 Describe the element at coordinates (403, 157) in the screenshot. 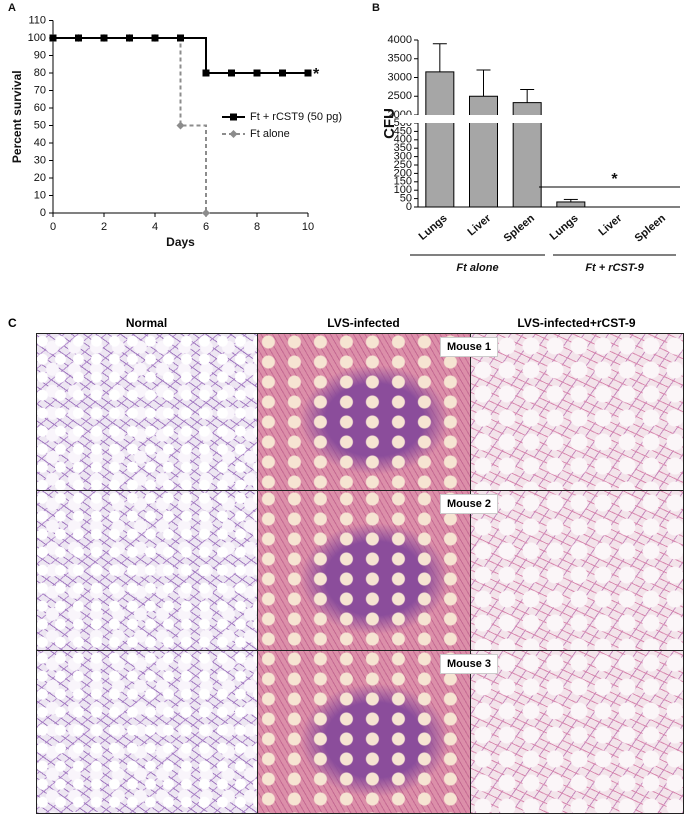

I see `y-tick-label: 300` at that location.